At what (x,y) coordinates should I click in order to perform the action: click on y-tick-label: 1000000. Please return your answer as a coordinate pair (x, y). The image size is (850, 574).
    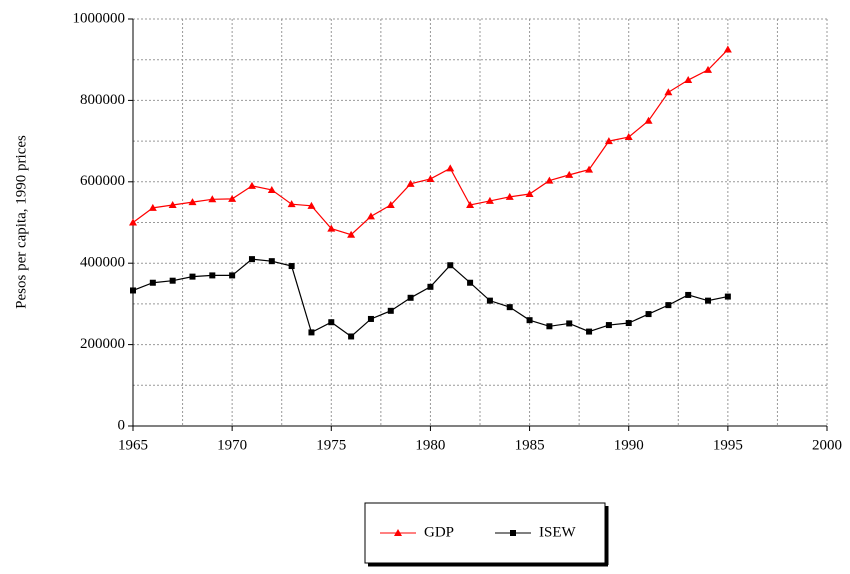
    Looking at the image, I should click on (99, 18).